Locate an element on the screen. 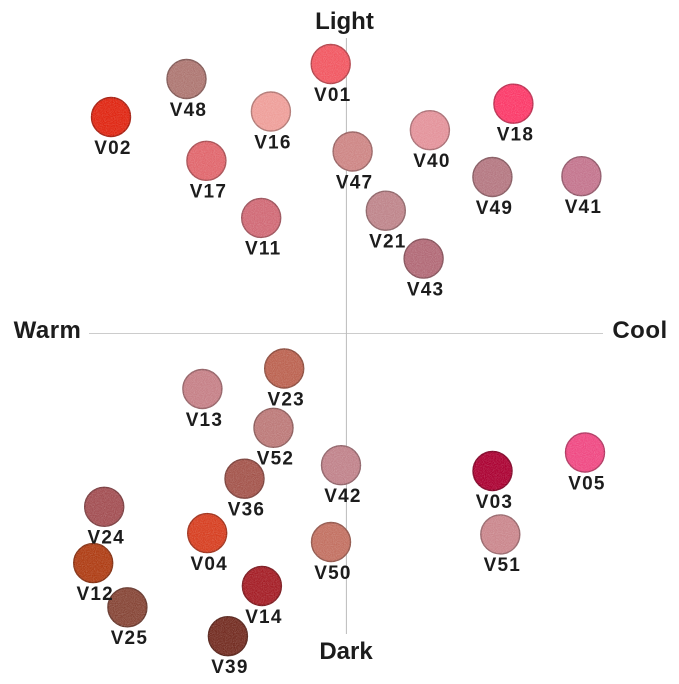 The height and width of the screenshot is (684, 679). svg-text: V51 is located at coordinates (502, 565).